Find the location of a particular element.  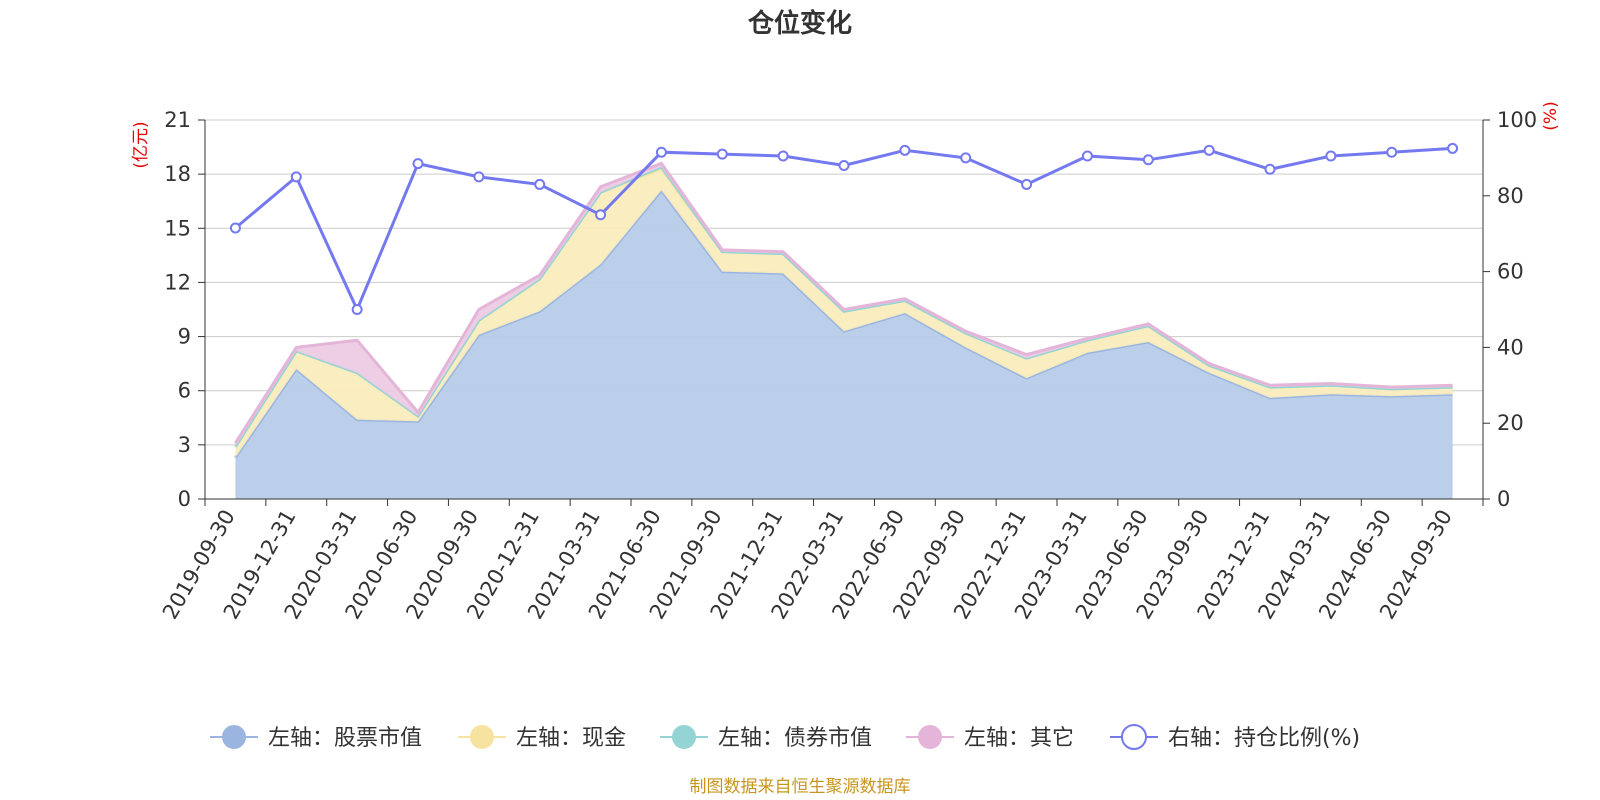

left-axis-tick-label: 0 is located at coordinates (184, 499).